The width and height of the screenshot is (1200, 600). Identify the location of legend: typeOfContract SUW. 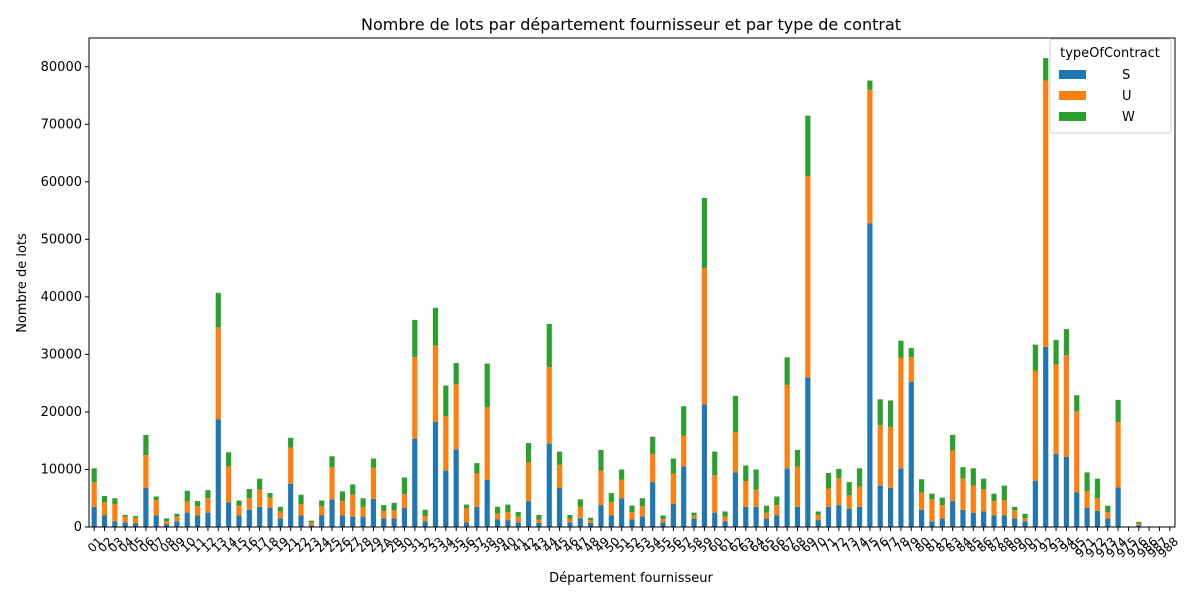
(1110, 86).